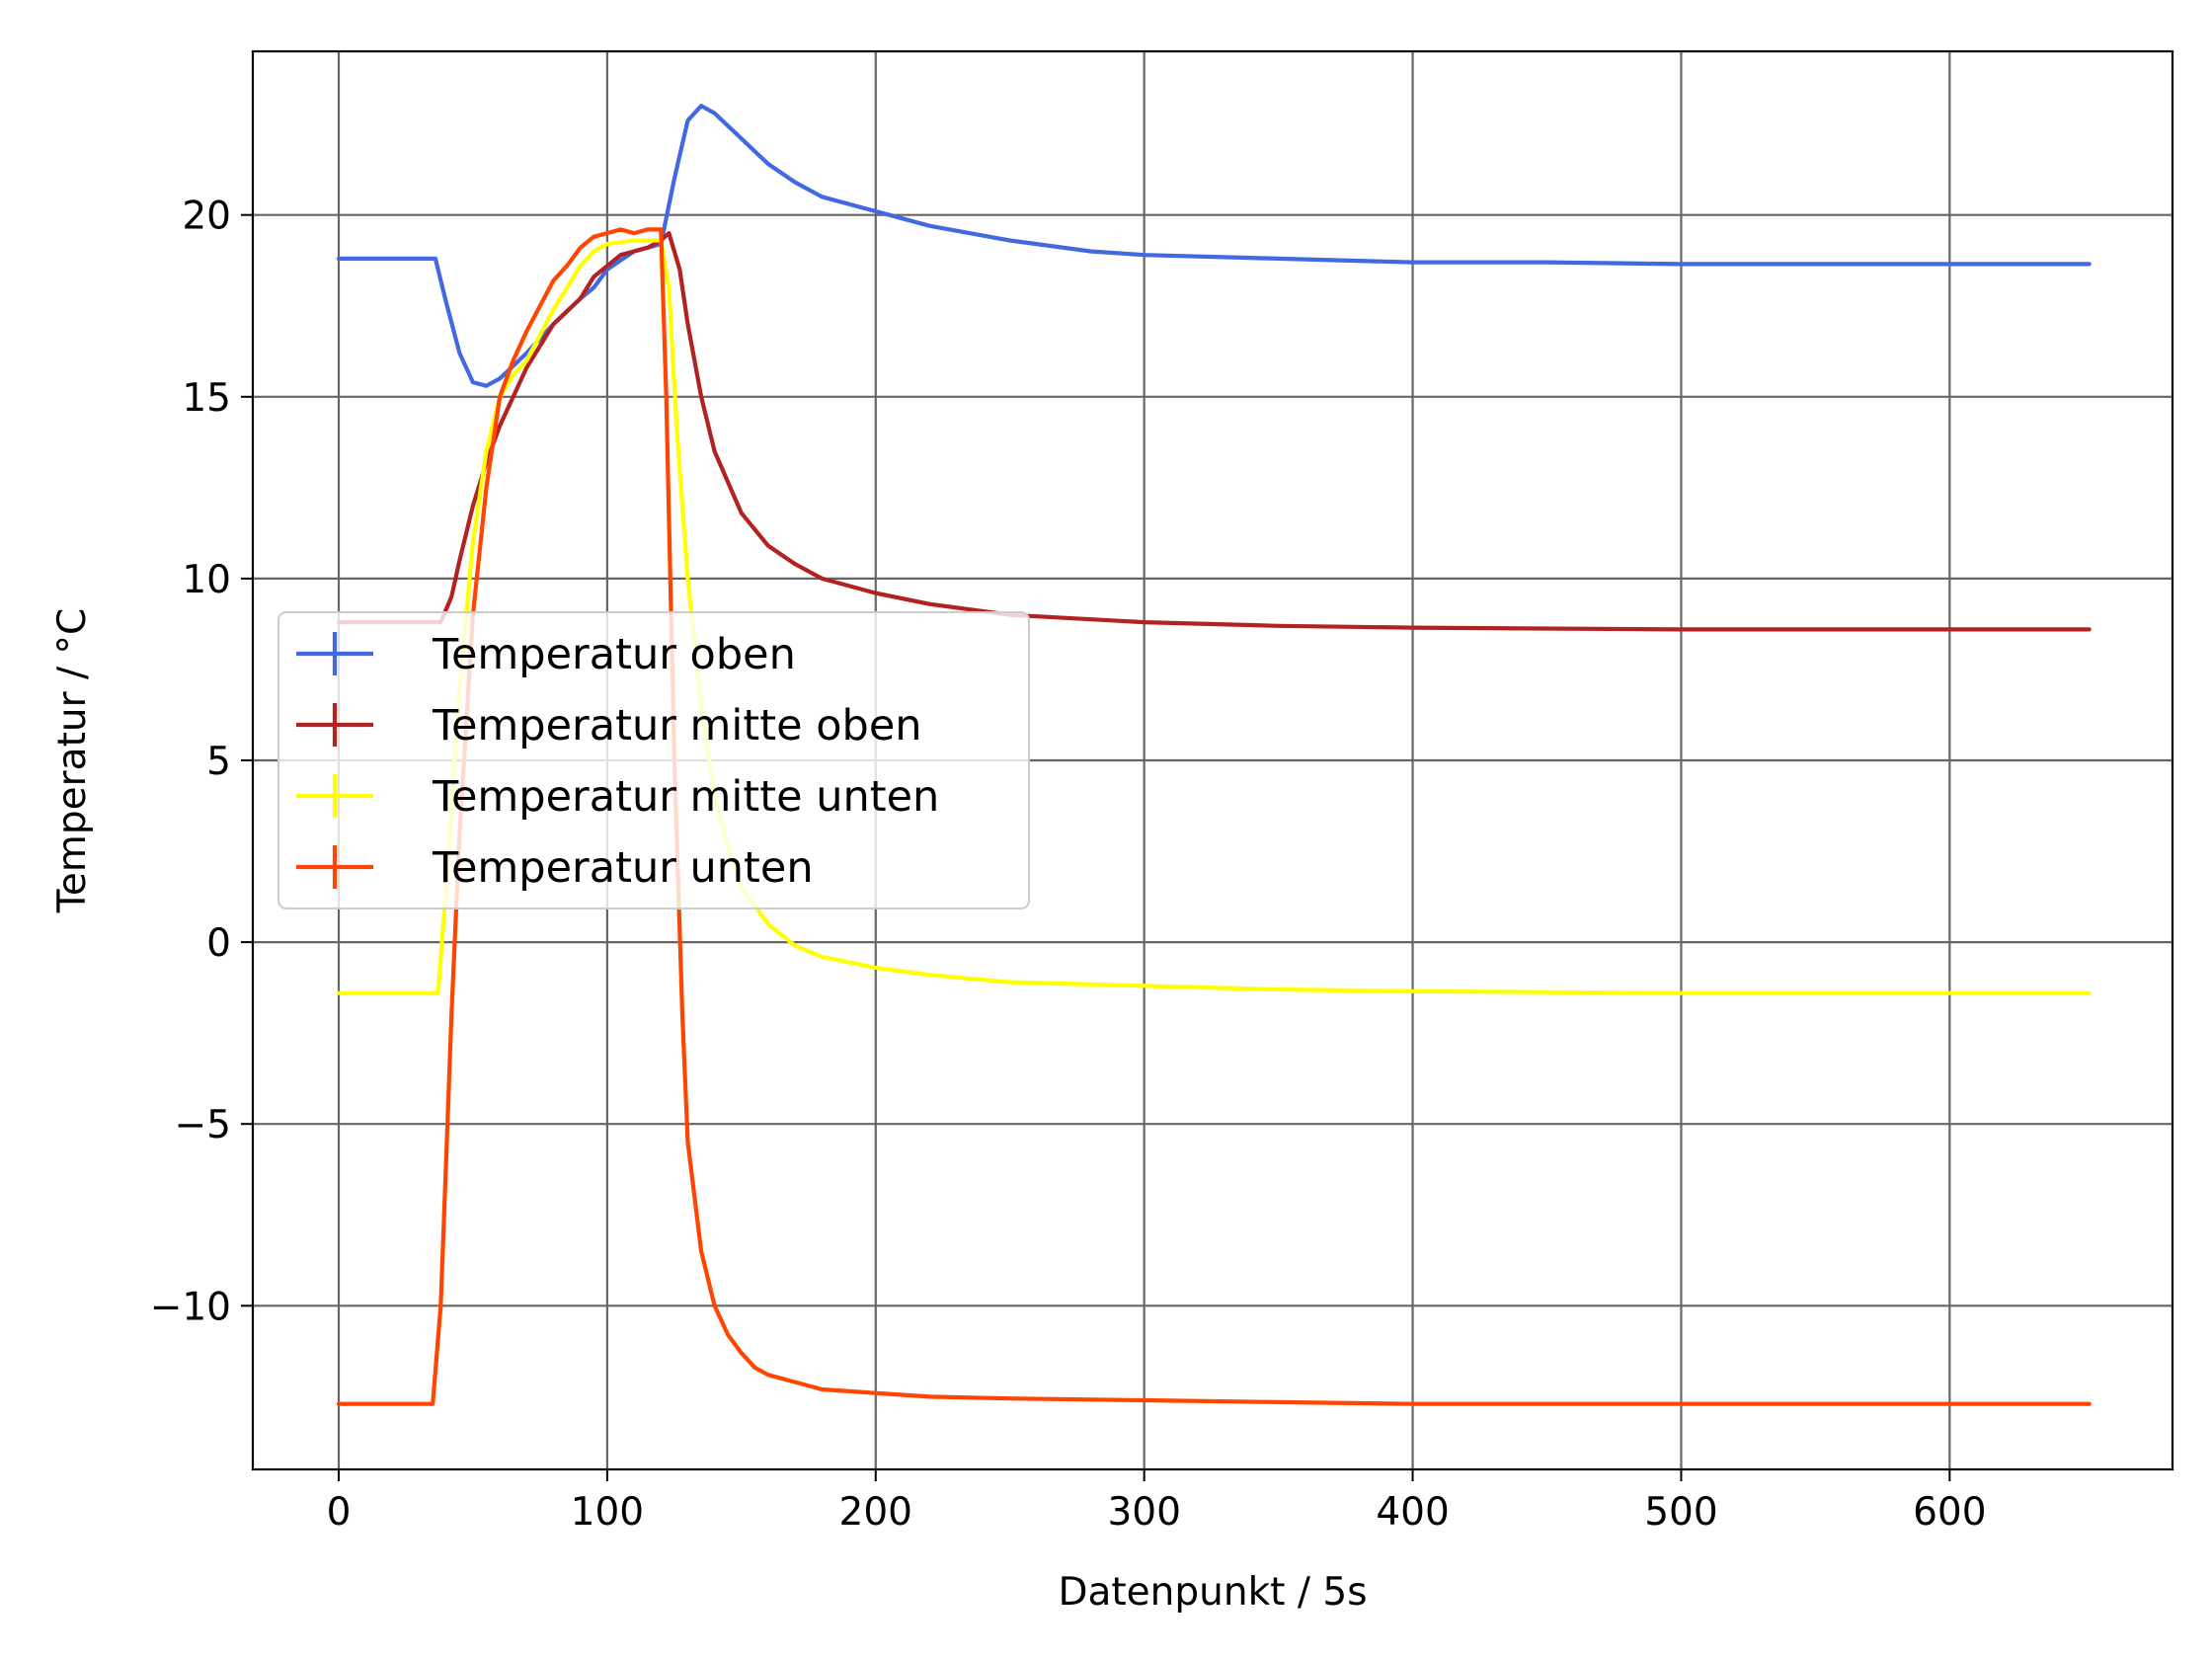 Image resolution: width=2212 pixels, height=1659 pixels. What do you see at coordinates (1143, 1513) in the screenshot?
I see `x-tick-label: 300` at bounding box center [1143, 1513].